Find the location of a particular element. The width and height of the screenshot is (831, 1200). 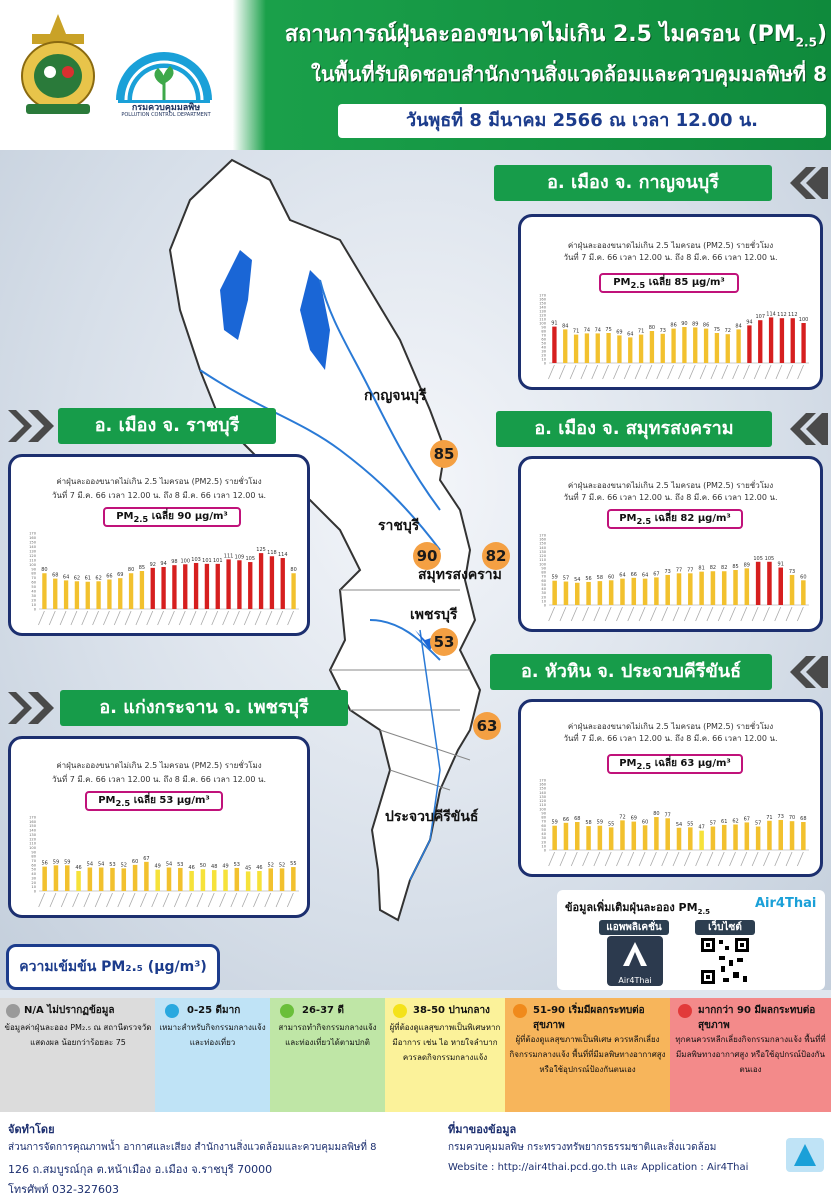

y-tick-label: 0 is located at coordinates (545, 606).